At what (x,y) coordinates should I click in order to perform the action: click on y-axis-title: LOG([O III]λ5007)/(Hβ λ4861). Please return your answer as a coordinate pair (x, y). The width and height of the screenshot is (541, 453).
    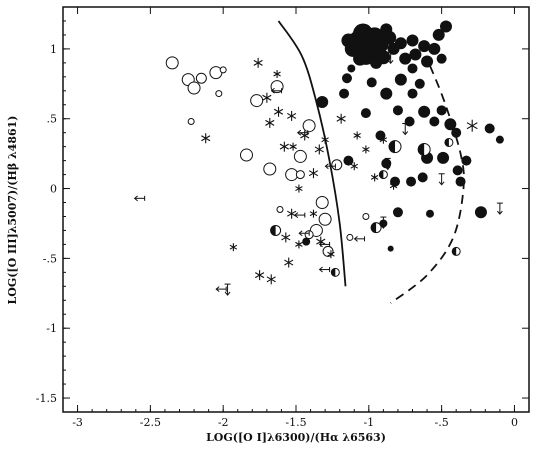
    Looking at the image, I should click on (12, 210).